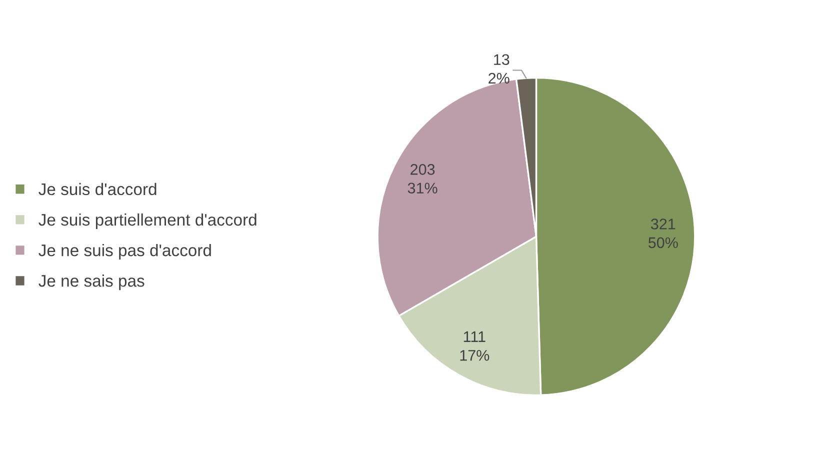  I want to click on data-label: 203 31%, so click(423, 179).